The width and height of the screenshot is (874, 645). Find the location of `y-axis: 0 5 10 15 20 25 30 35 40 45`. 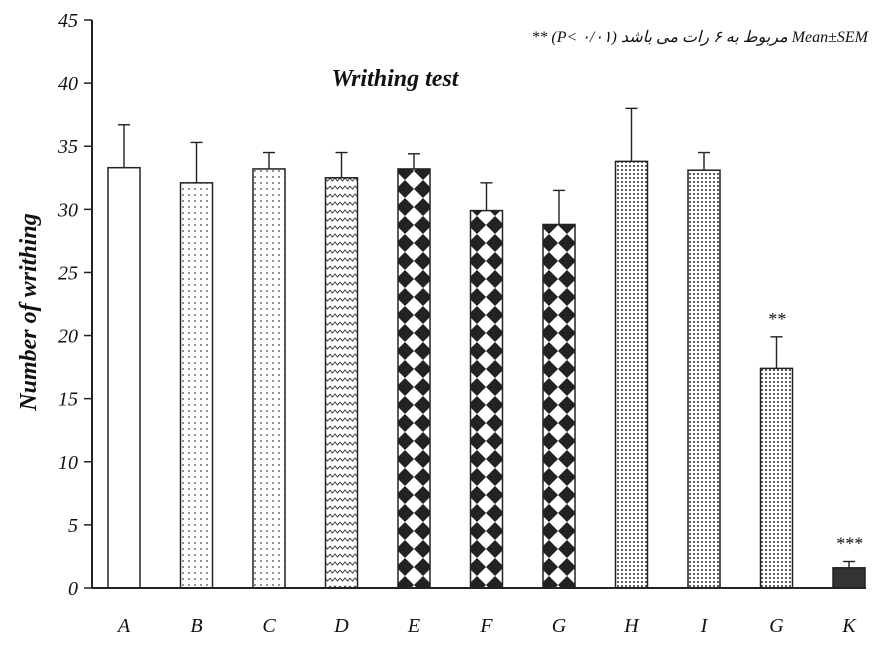

y-axis: 0 5 10 15 20 25 30 35 40 45 is located at coordinates (75, 305).